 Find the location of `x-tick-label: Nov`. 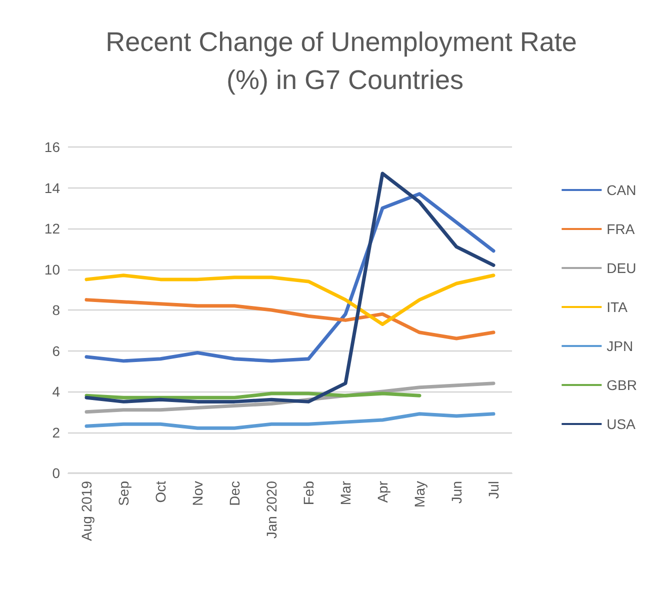

x-tick-label: Nov is located at coordinates (198, 493).